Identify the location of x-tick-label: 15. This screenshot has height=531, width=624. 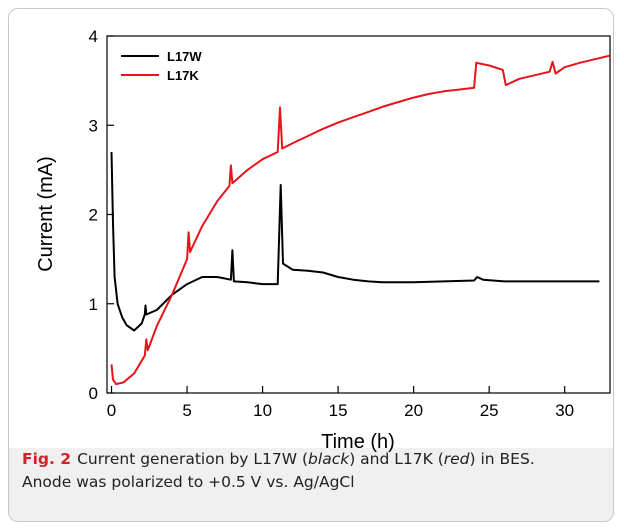
(338, 410).